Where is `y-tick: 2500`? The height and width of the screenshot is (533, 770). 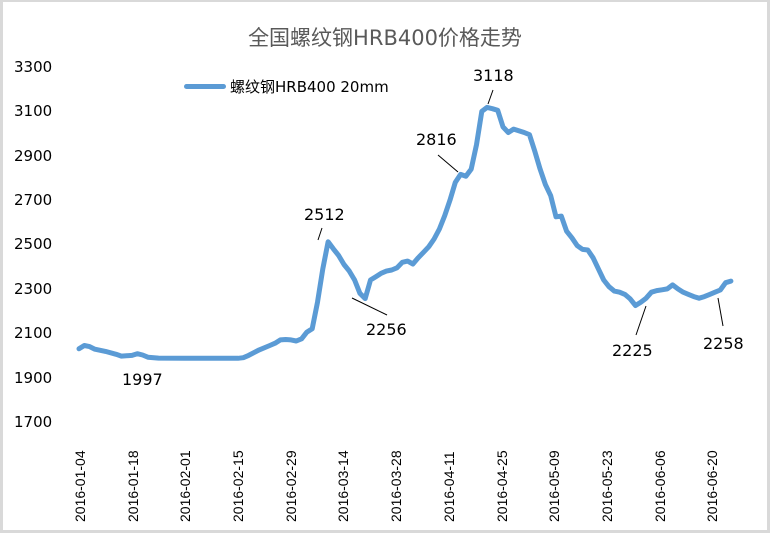 y-tick: 2500 is located at coordinates (33, 244).